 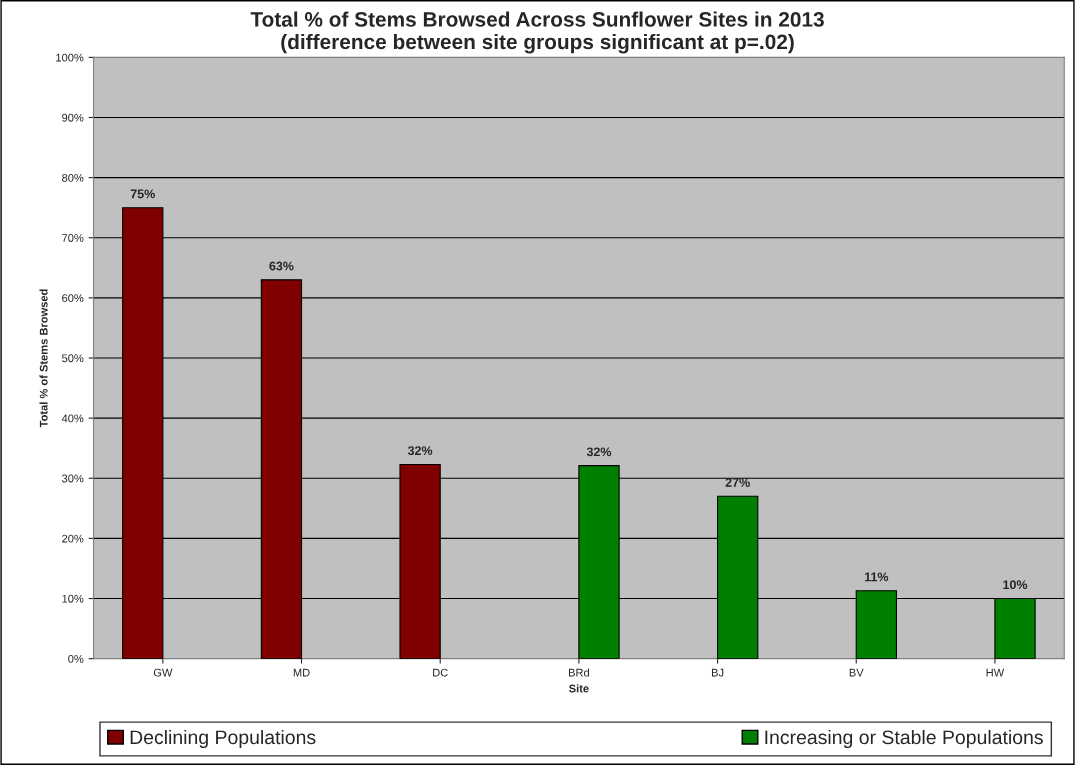 What do you see at coordinates (856, 672) in the screenshot?
I see `x-tick-label: BV` at bounding box center [856, 672].